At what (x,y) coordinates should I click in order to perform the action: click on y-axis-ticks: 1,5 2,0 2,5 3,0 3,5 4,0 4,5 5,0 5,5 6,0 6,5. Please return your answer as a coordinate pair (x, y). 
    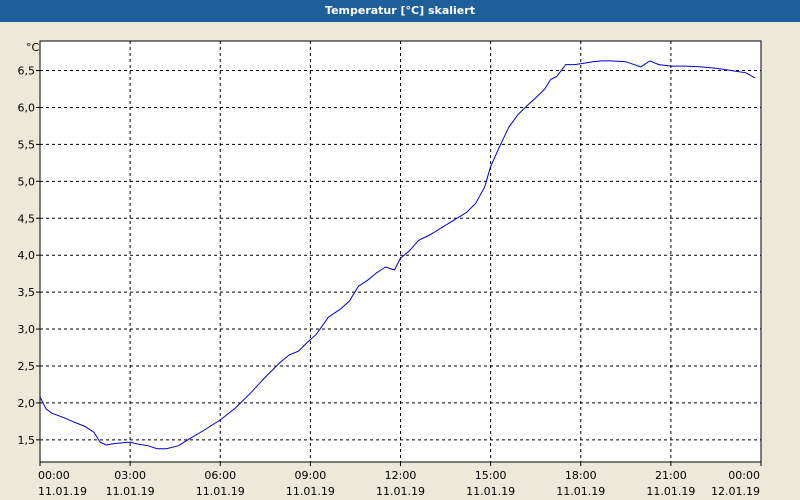
    Looking at the image, I should click on (29, 256).